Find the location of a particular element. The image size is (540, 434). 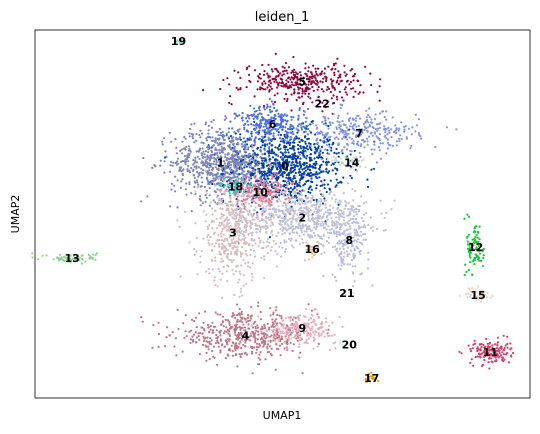

cluster-12-points is located at coordinates (474, 245).